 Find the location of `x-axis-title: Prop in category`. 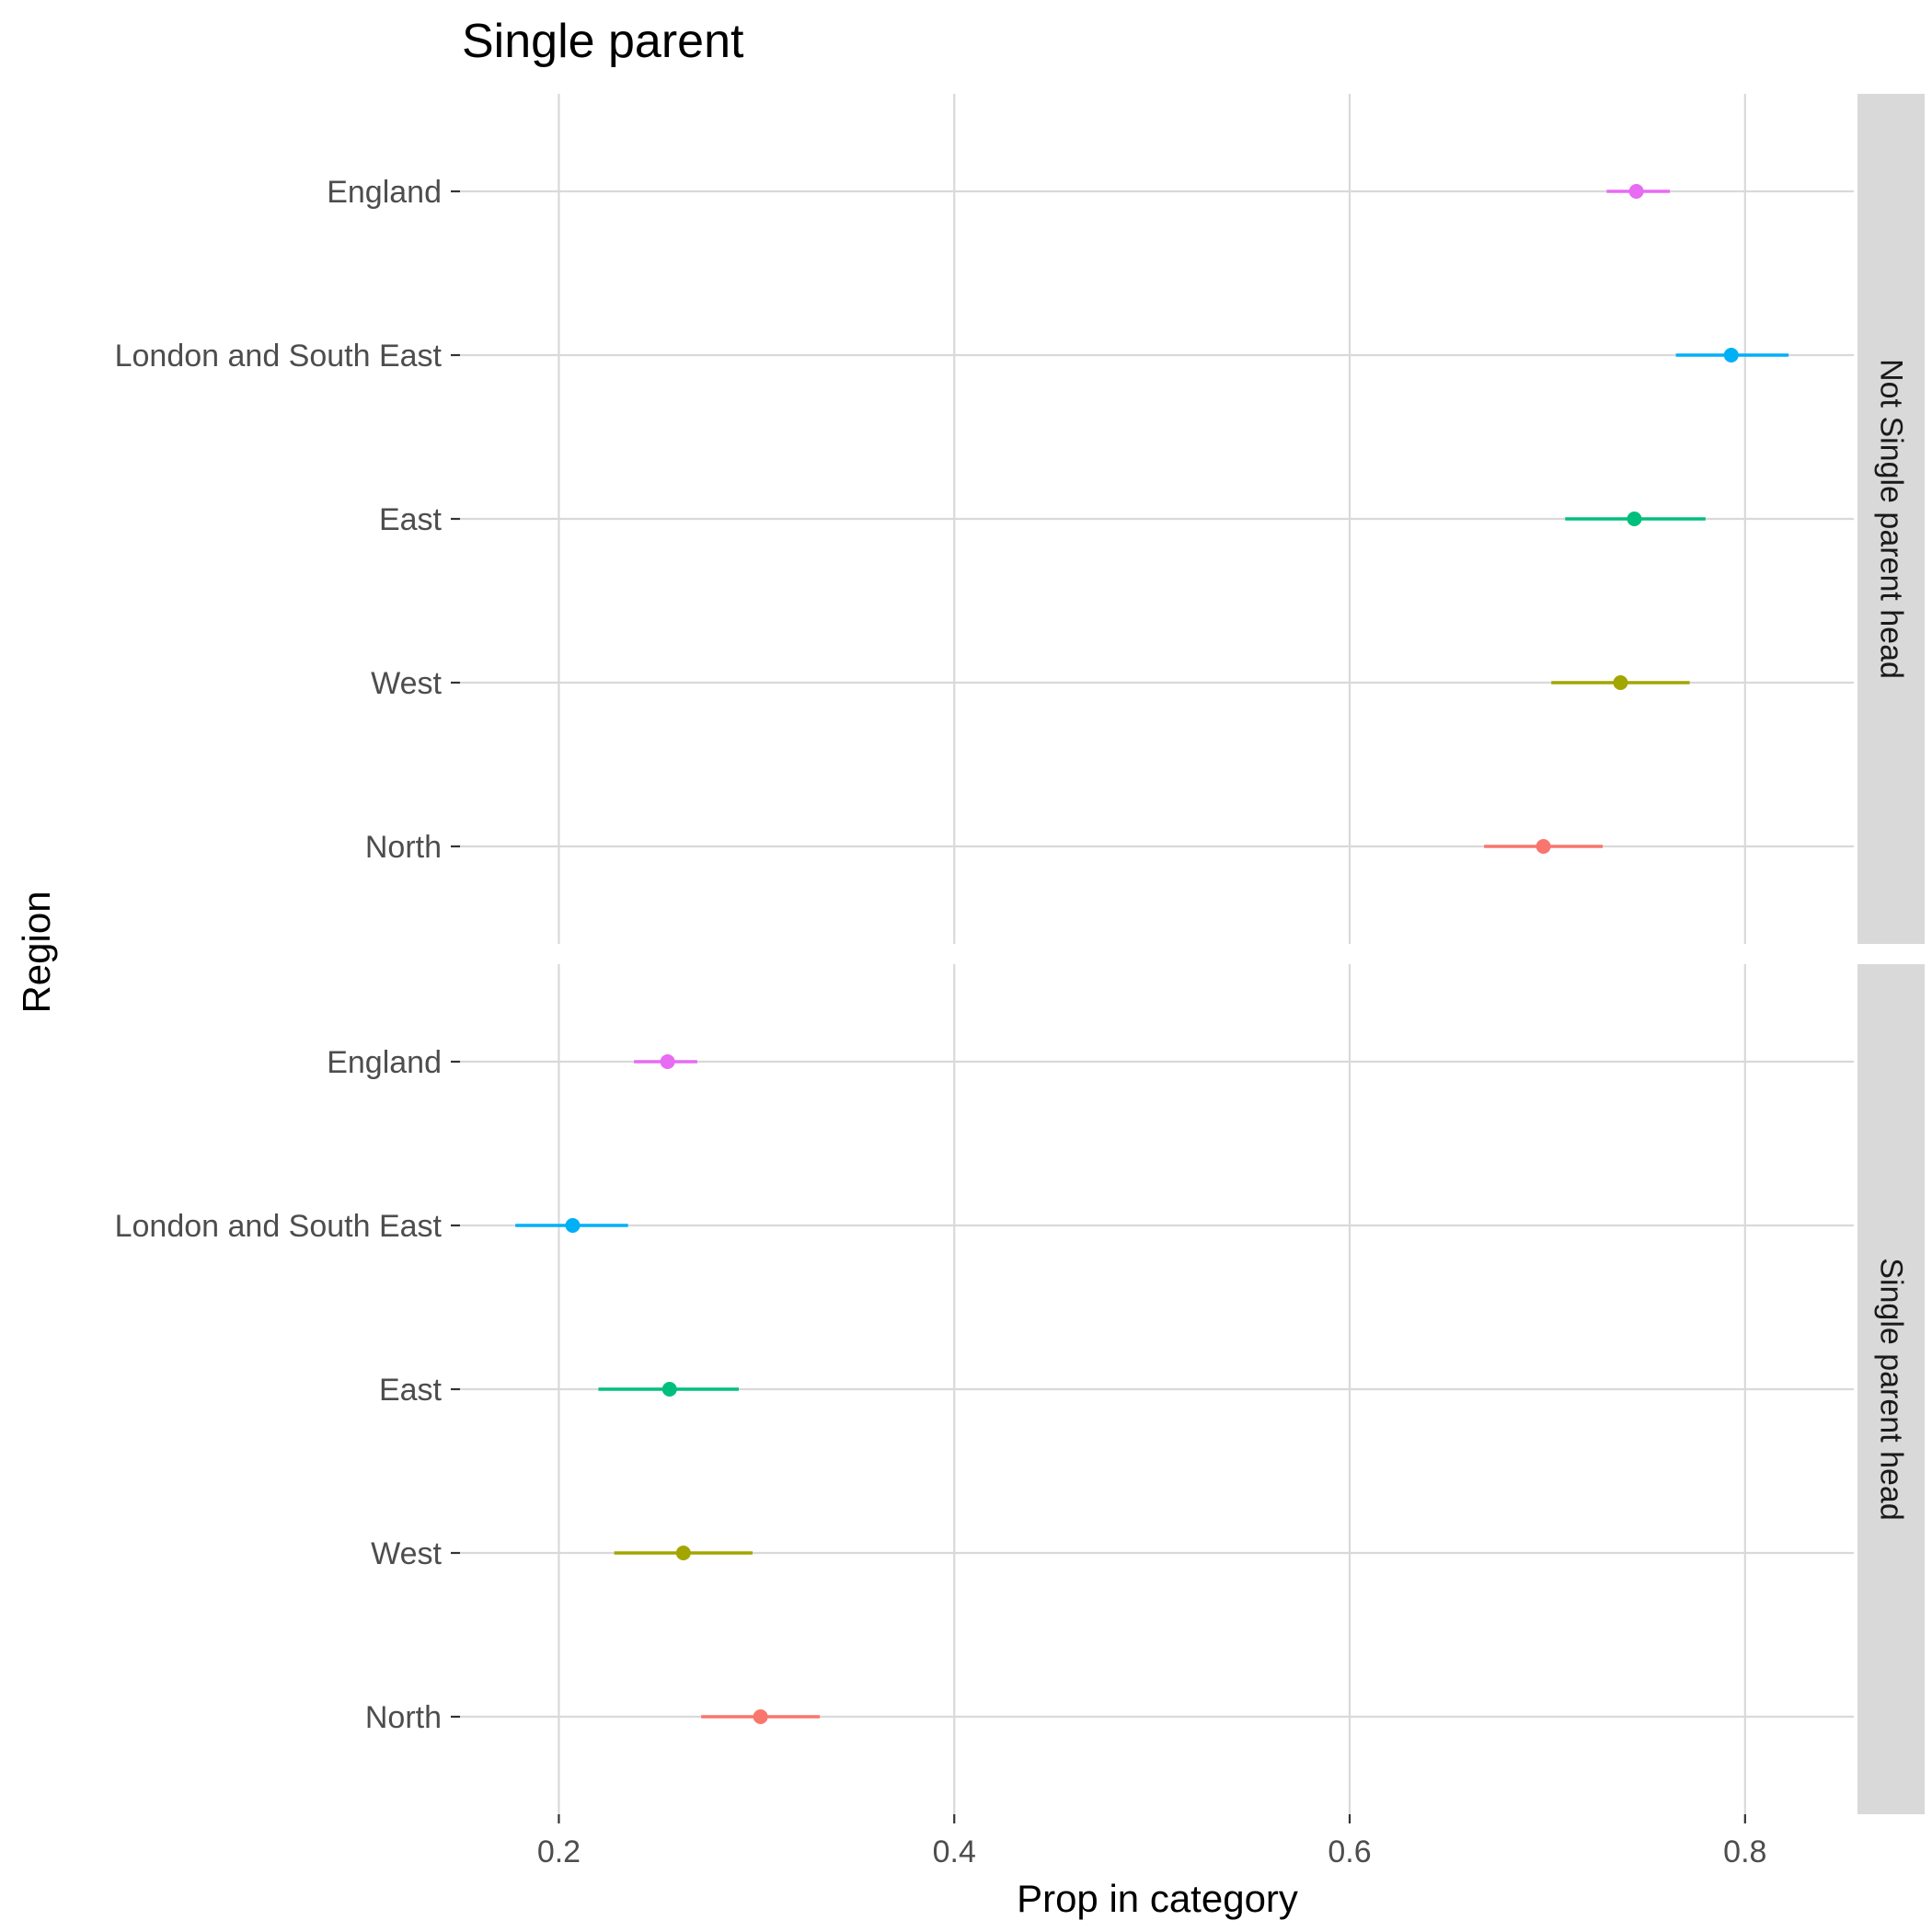

x-axis-title: Prop in category is located at coordinates (1157, 1898).